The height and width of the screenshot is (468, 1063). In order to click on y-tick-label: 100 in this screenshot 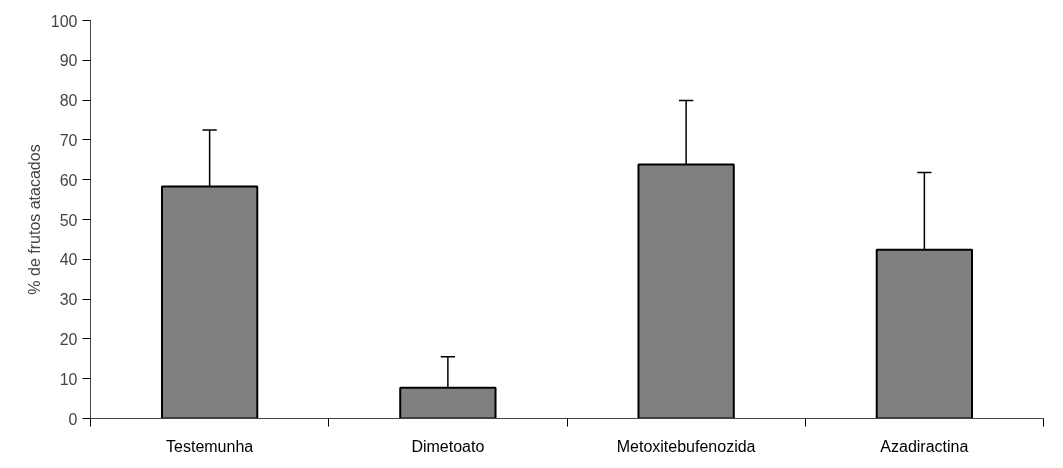, I will do `click(64, 21)`.